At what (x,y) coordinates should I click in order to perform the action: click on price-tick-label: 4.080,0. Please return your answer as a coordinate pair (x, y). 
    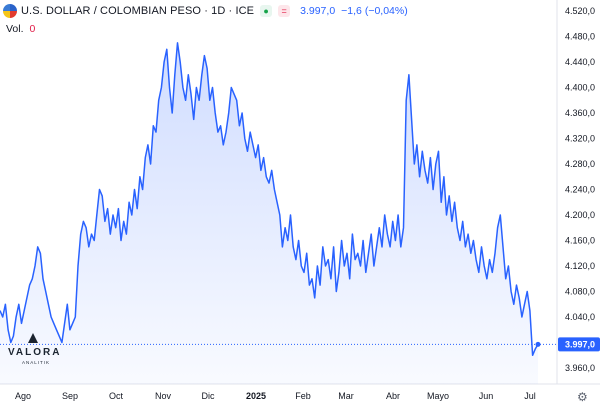
    Looking at the image, I should click on (580, 292).